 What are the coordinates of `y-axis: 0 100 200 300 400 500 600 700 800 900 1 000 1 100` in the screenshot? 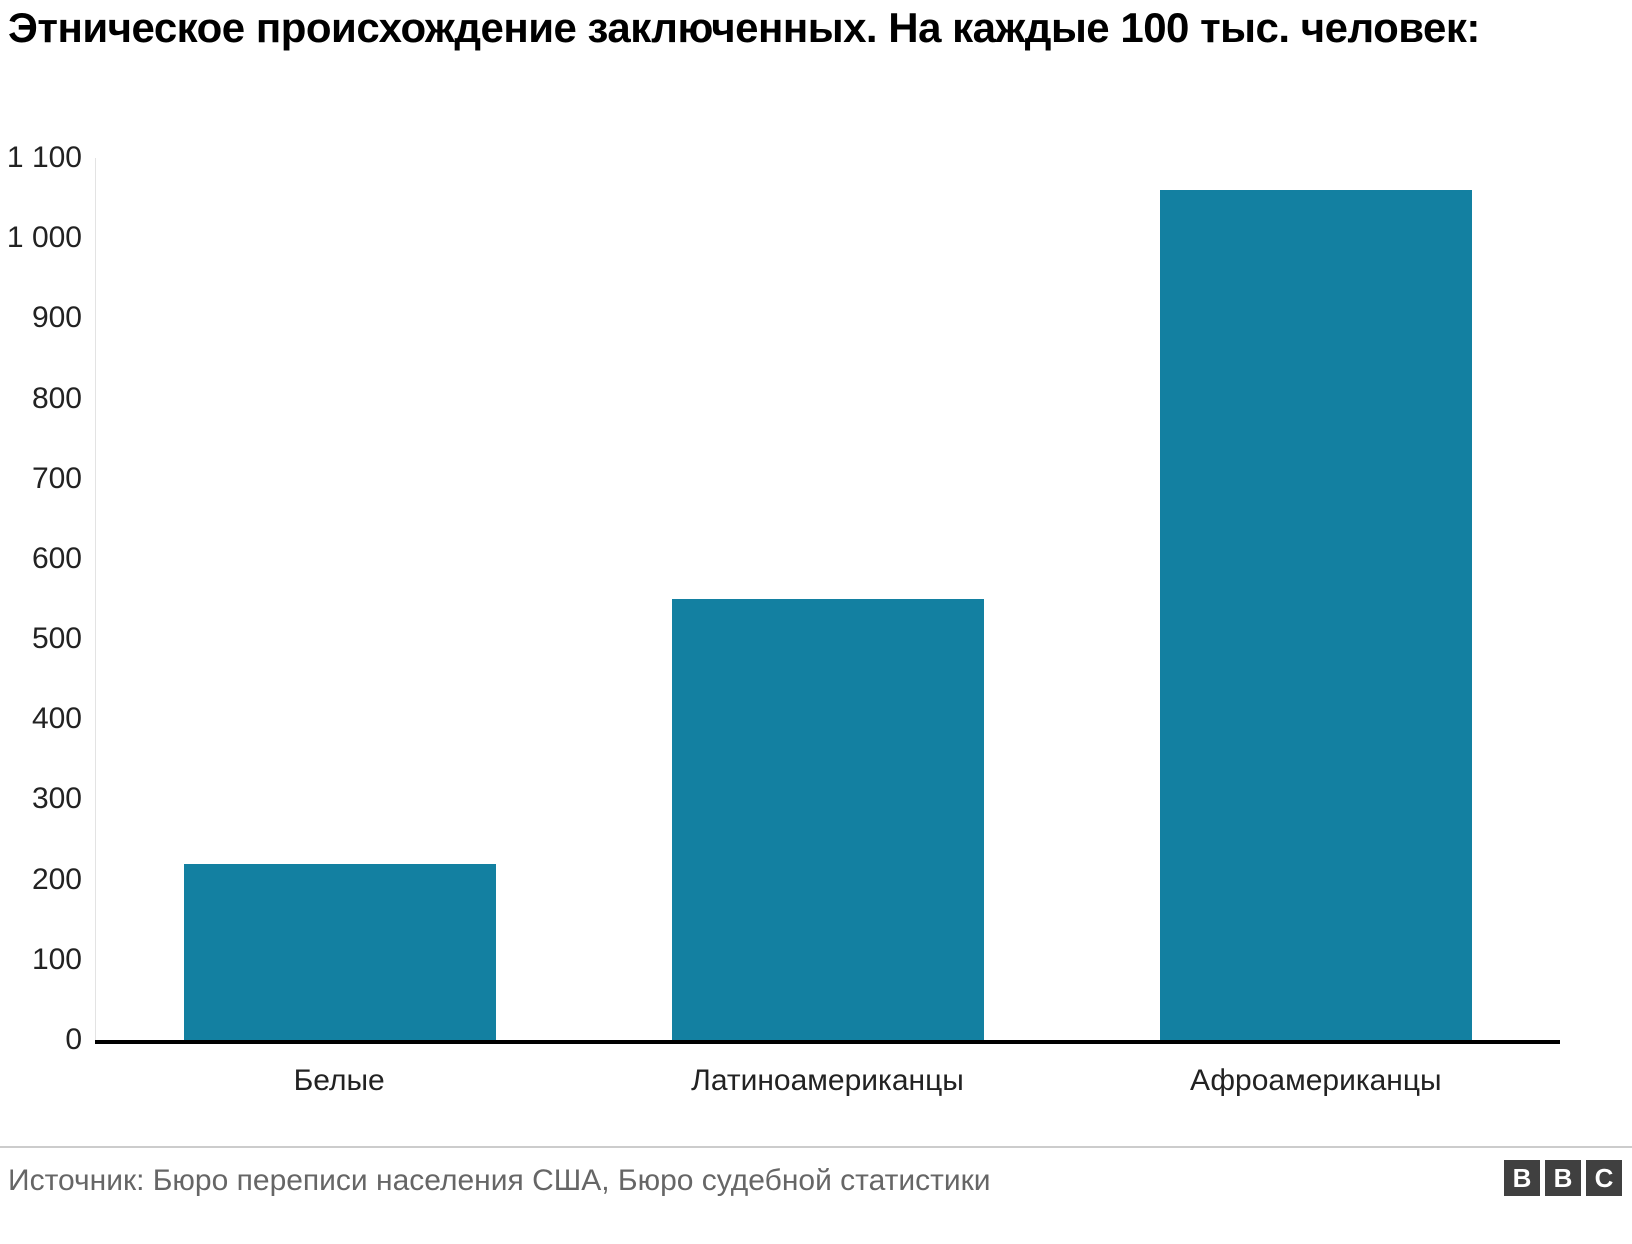 It's located at (41, 598).